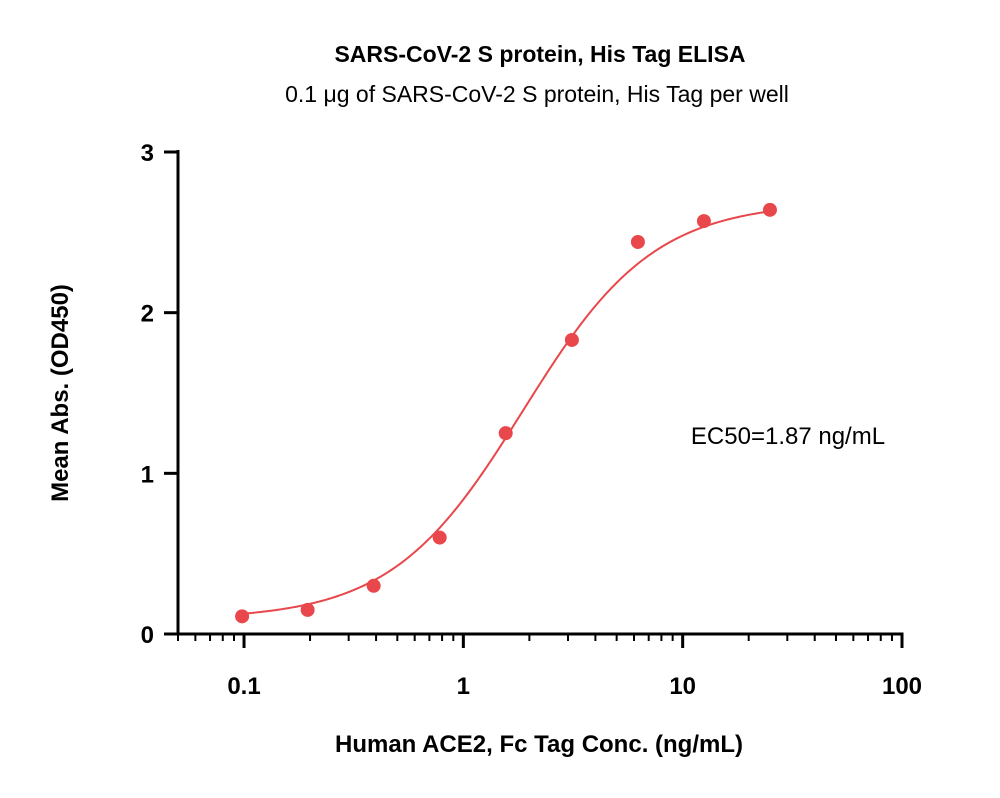  Describe the element at coordinates (60, 393) in the screenshot. I see `y-axis-title: Mean Abs. (OD450)` at that location.